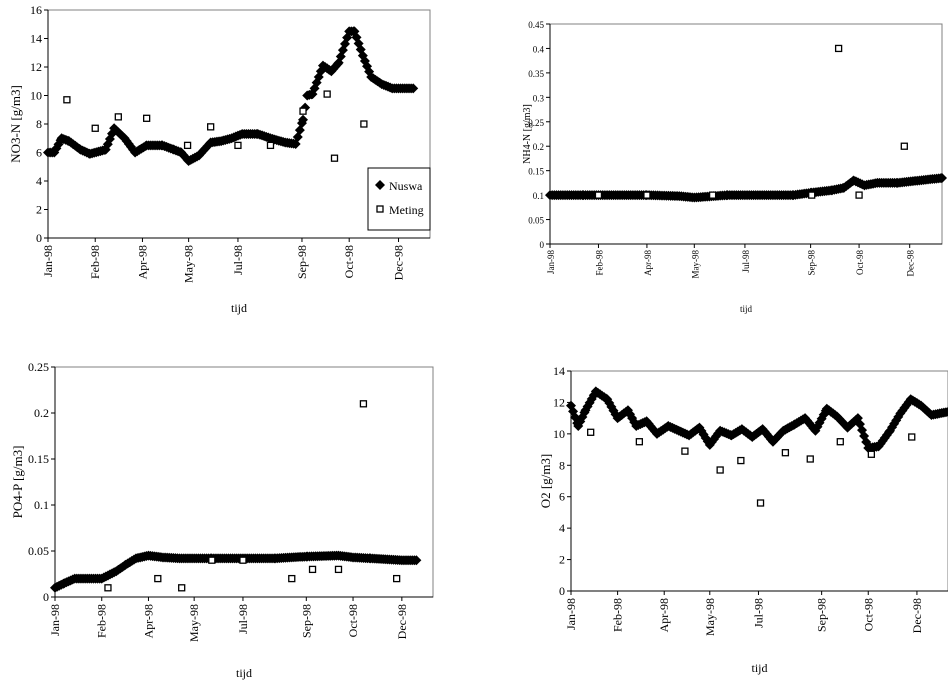 This screenshot has width=948, height=686. I want to click on y-tick-label: 14, so click(36, 39).